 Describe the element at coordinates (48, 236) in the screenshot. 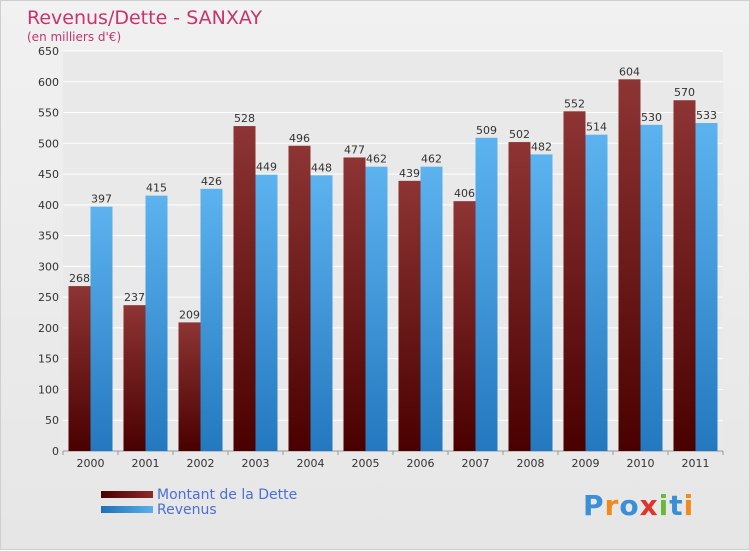

I see `y-tick-label: 350` at that location.